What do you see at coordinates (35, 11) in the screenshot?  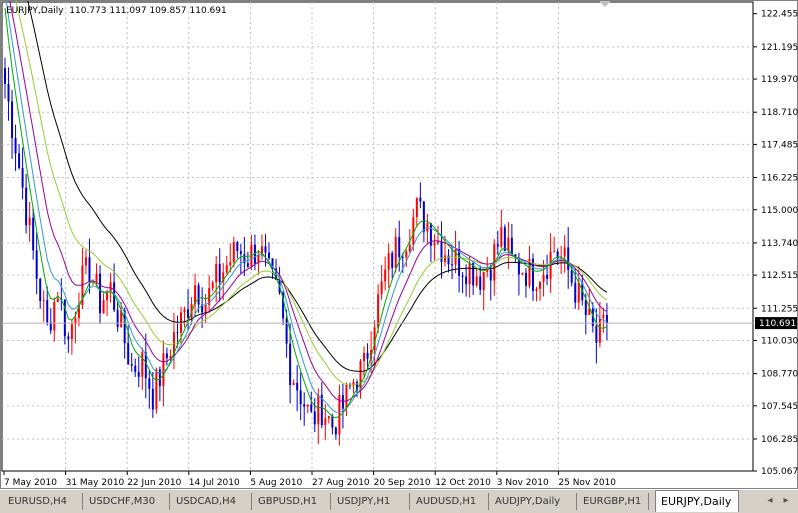 I see `symbol-label: EURJPY,Daily` at bounding box center [35, 11].